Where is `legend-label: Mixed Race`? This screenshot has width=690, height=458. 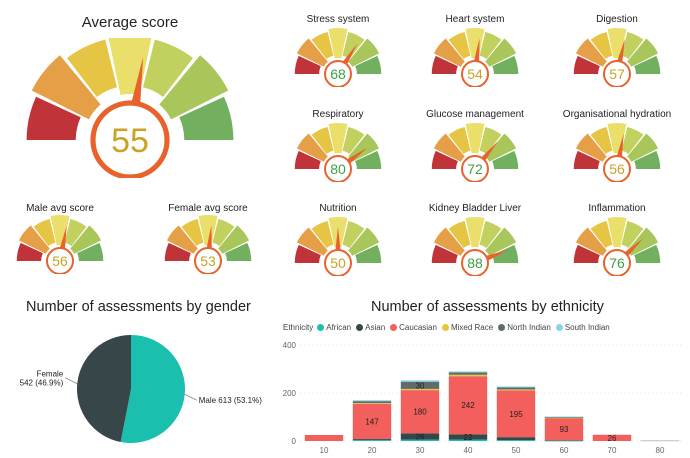
legend-label: Mixed Race is located at coordinates (472, 327).